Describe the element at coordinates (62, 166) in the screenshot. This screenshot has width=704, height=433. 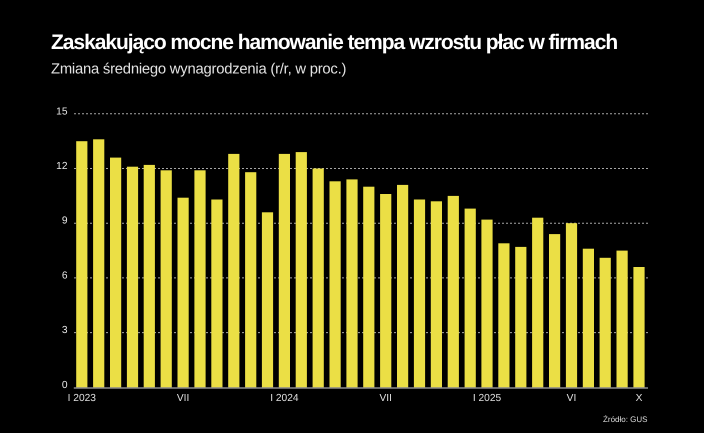
I see `svg-text: 12` at that location.